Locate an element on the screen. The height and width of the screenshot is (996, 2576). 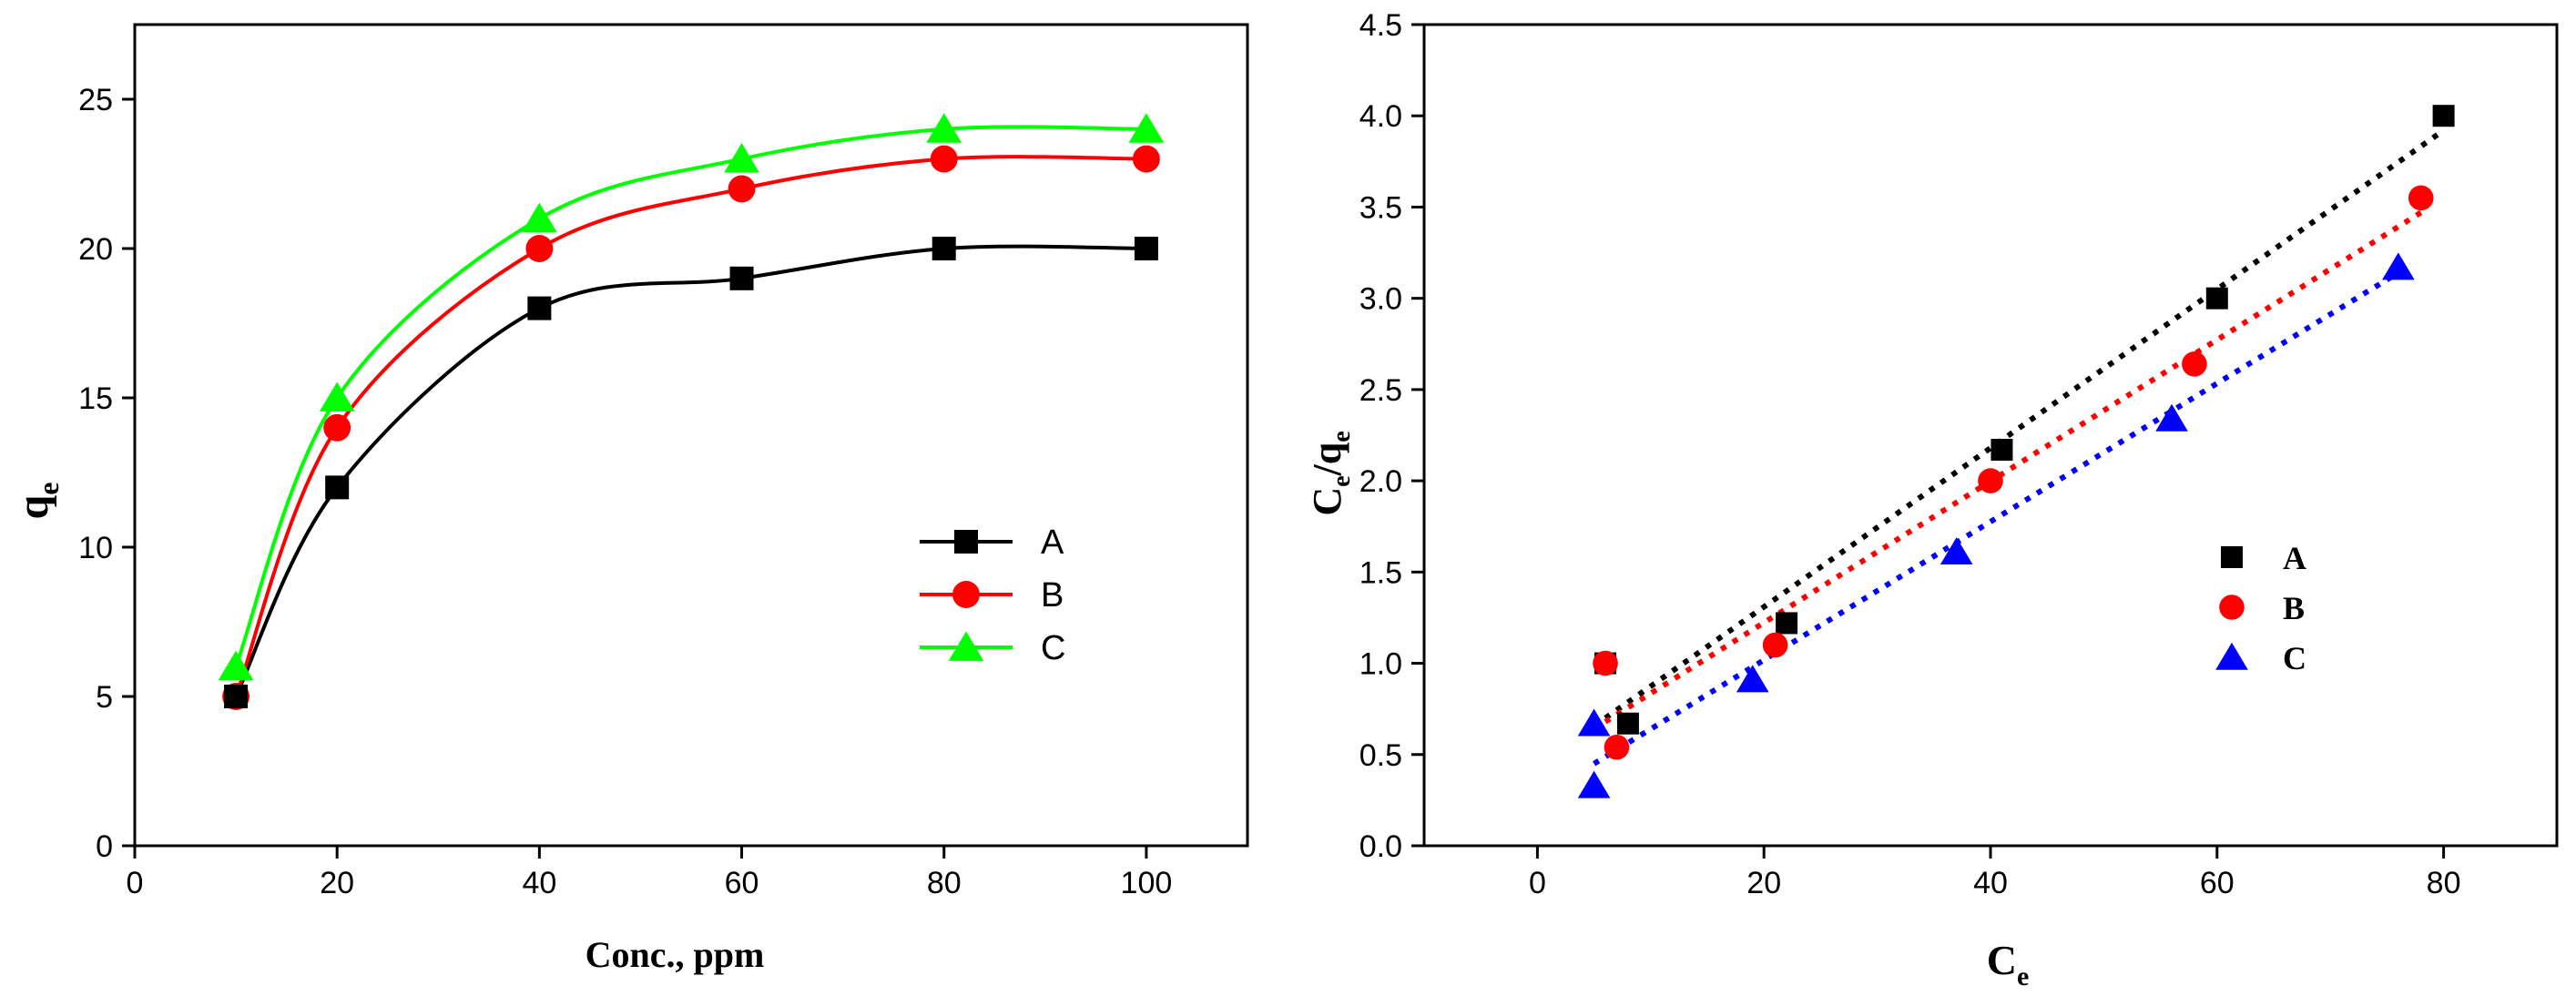
y-axis-title-sub: e is located at coordinates (48, 489).